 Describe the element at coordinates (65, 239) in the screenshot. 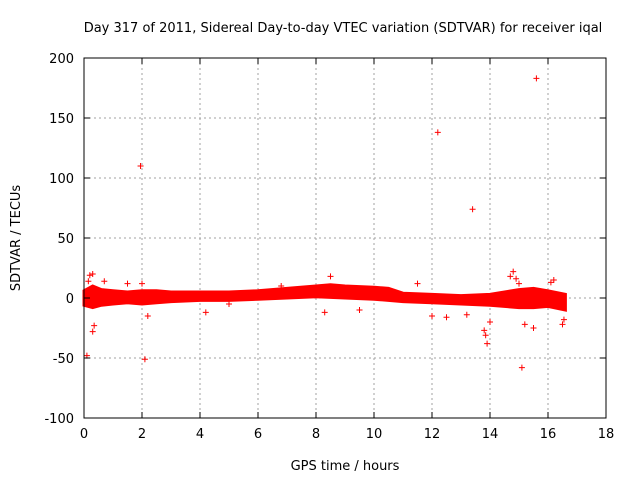

I see `y-tick-label: 50` at that location.